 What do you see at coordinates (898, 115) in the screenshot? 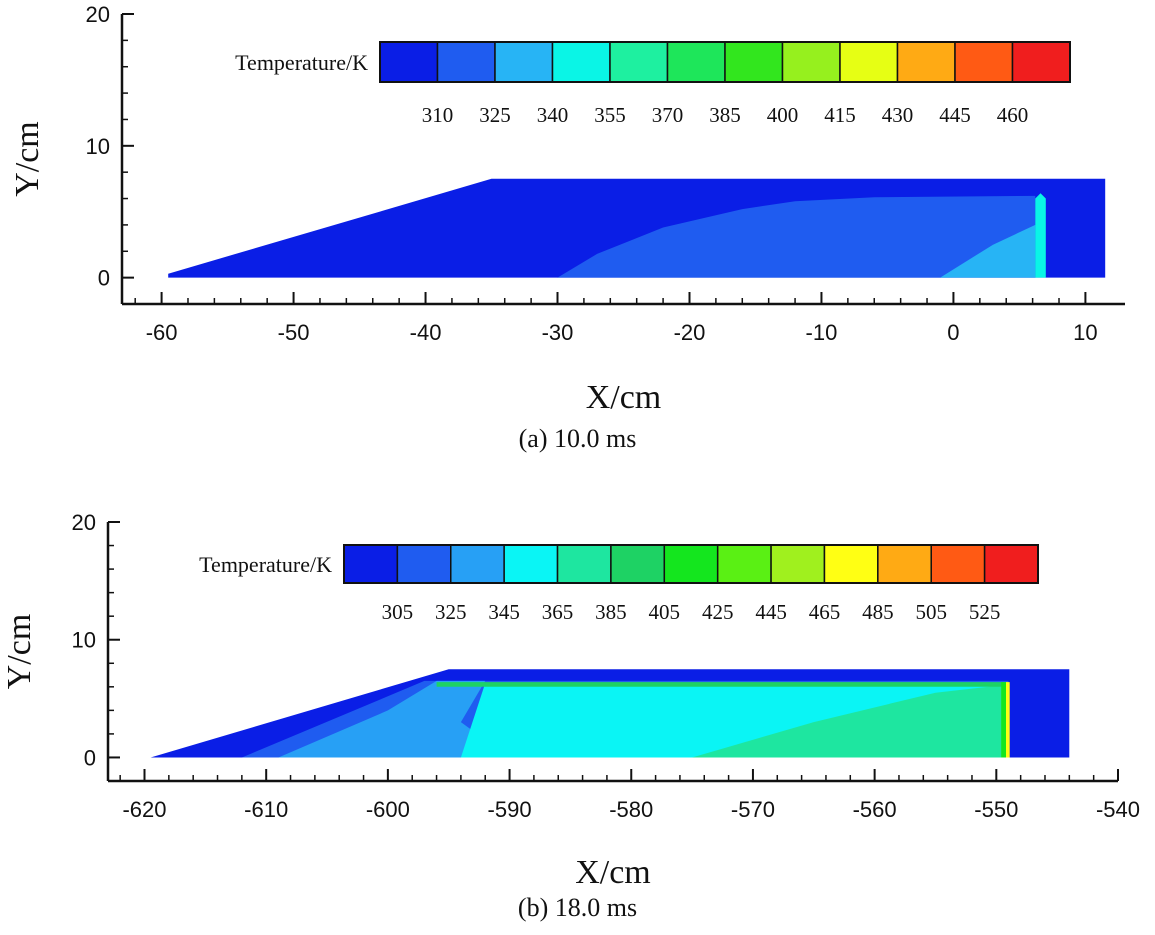
I see `colorbar-level-label: 430` at bounding box center [898, 115].